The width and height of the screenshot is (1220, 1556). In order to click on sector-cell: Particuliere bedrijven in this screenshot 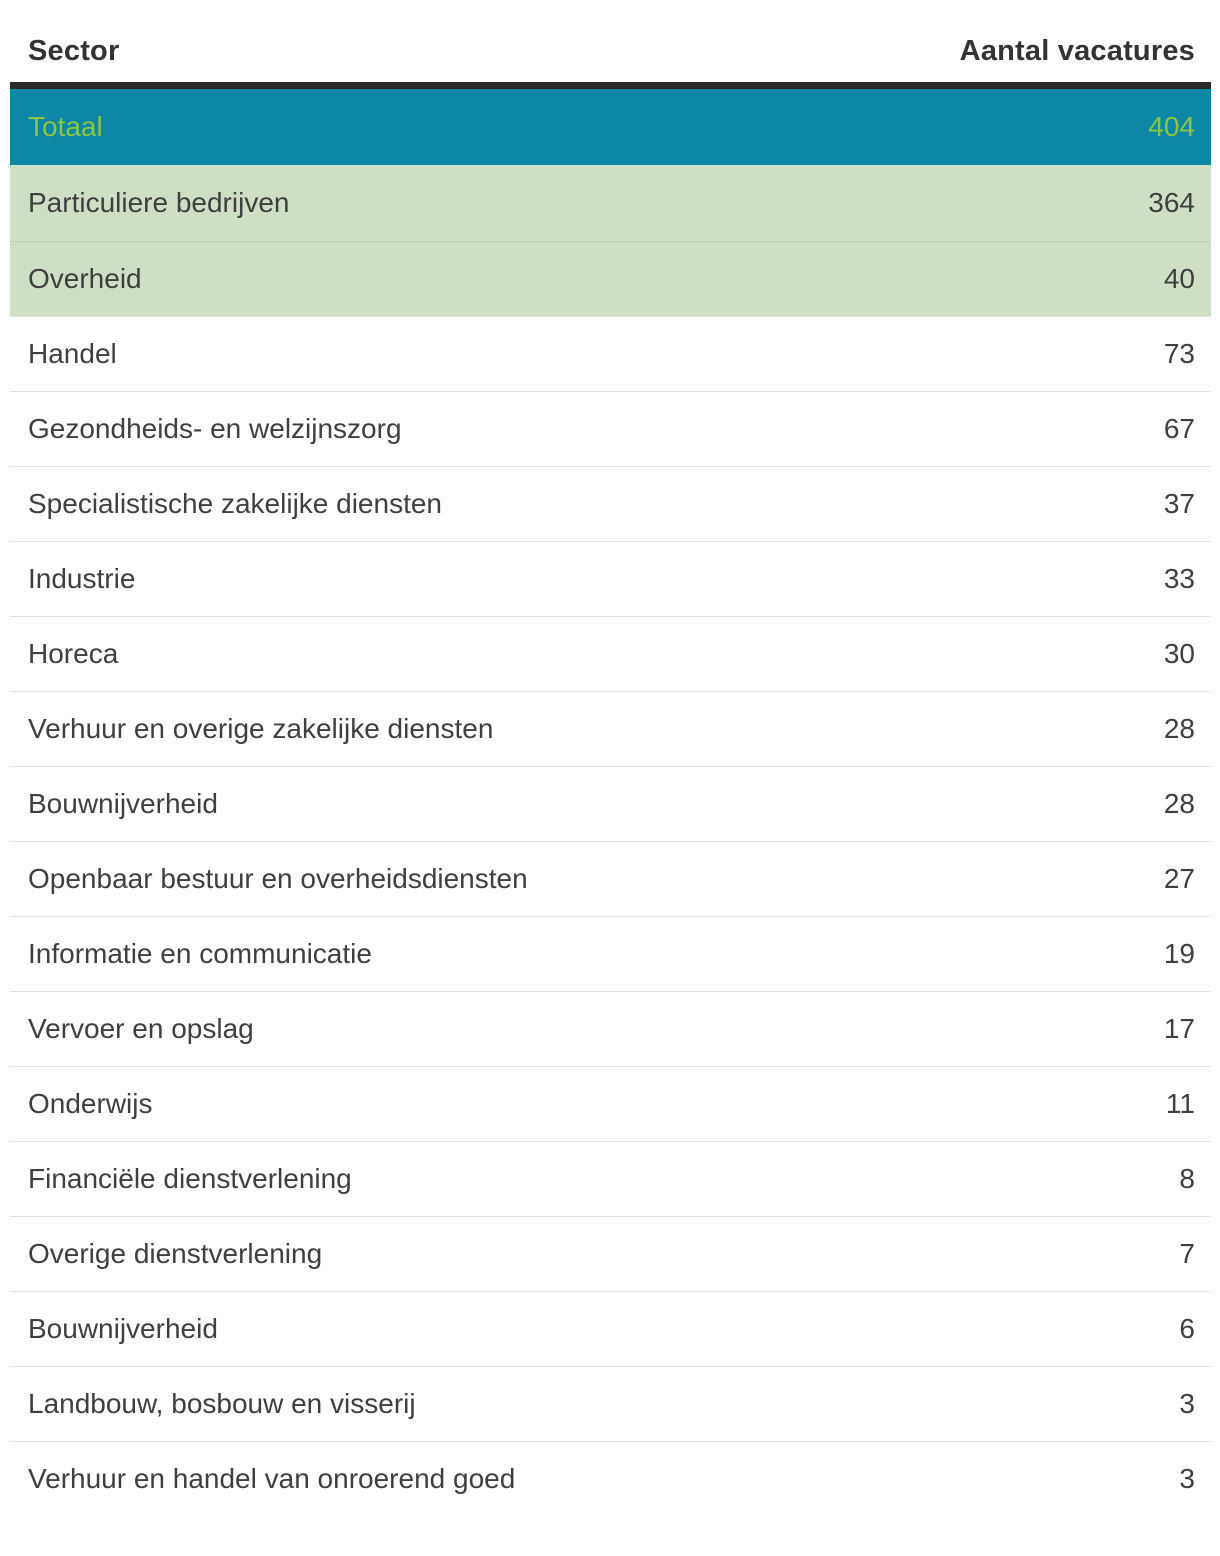, I will do `click(159, 202)`.